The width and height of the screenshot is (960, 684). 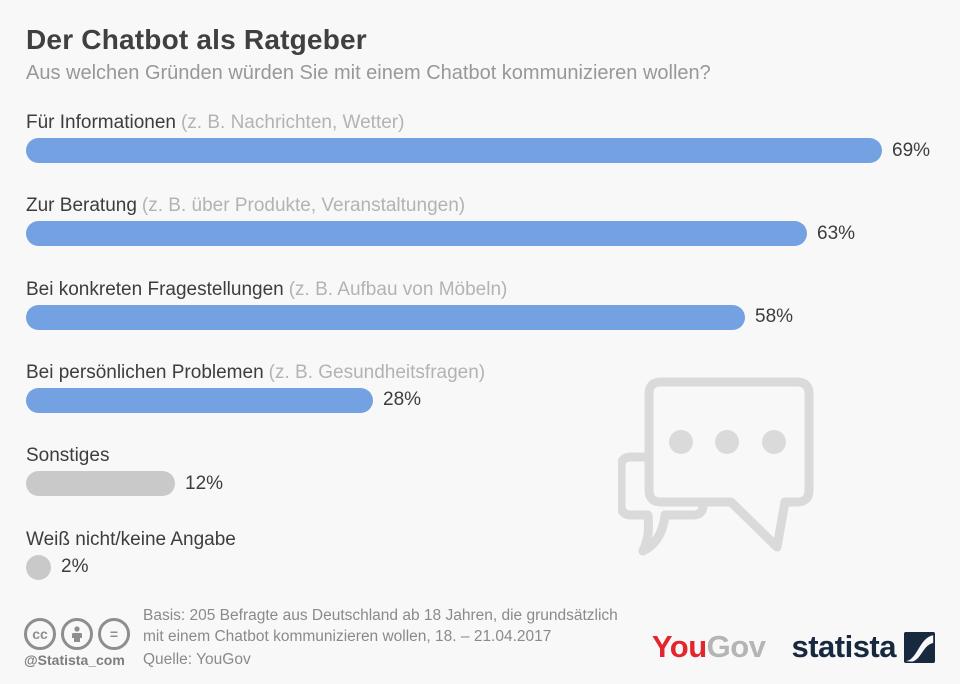 I want to click on value-label: 58%, so click(x=774, y=317).